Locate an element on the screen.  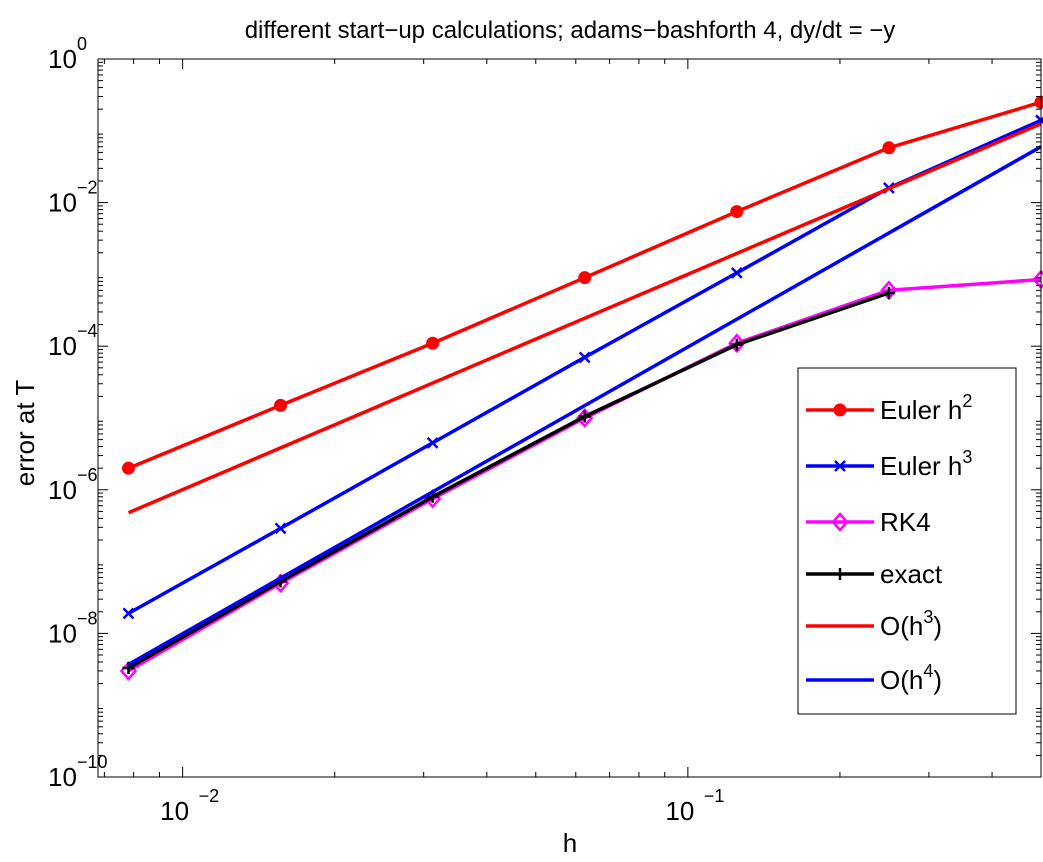
legend-label: Euler h2 is located at coordinates (926, 408).